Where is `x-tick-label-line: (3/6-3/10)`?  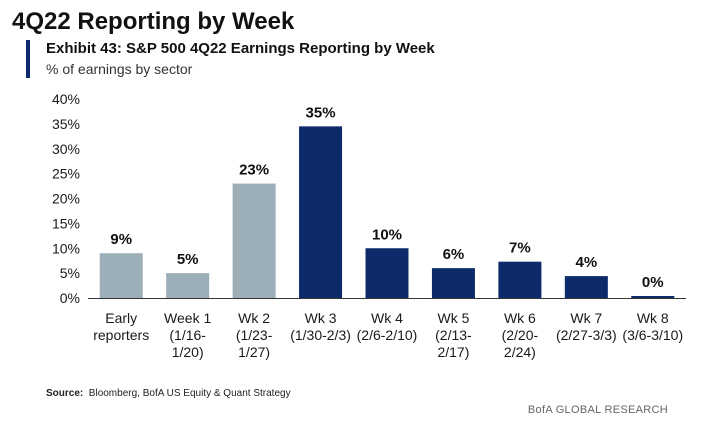
x-tick-label-line: (3/6-3/10) is located at coordinates (652, 335).